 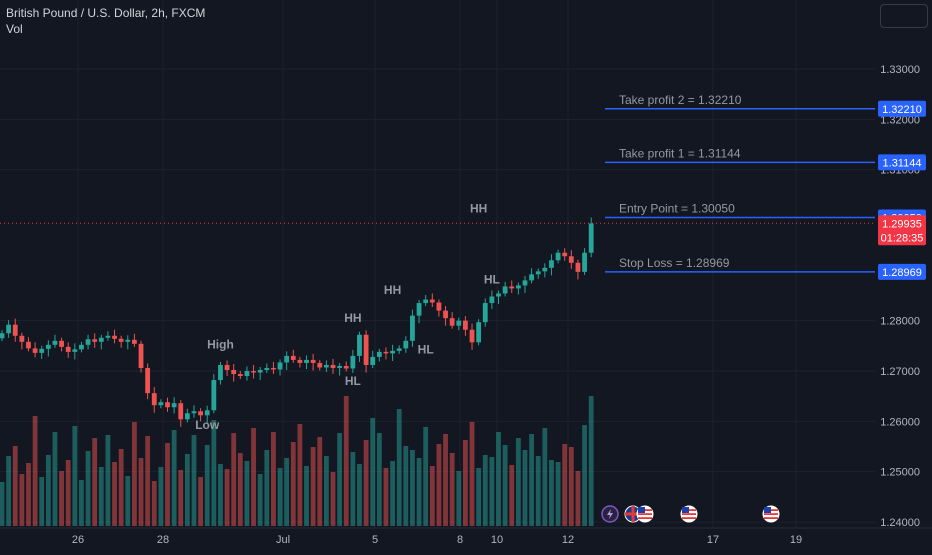 What do you see at coordinates (106, 13) in the screenshot?
I see `symbol-title: British Pound / U.S. Dollar, 2h, FXCM` at bounding box center [106, 13].